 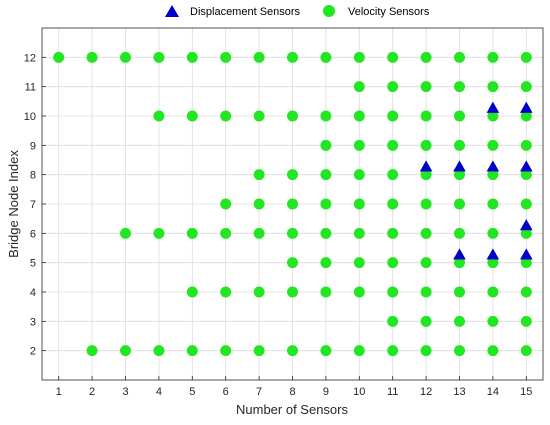 What do you see at coordinates (33, 176) in the screenshot?
I see `y-tick-label: 8` at bounding box center [33, 176].